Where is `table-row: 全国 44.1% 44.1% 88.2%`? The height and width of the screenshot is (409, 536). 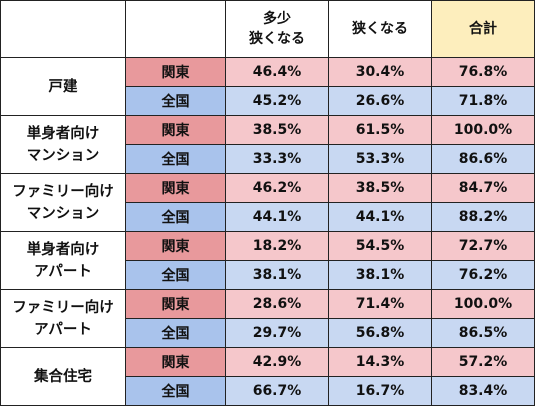
table-row: 全国 44.1% 44.1% 88.2% is located at coordinates (268, 217).